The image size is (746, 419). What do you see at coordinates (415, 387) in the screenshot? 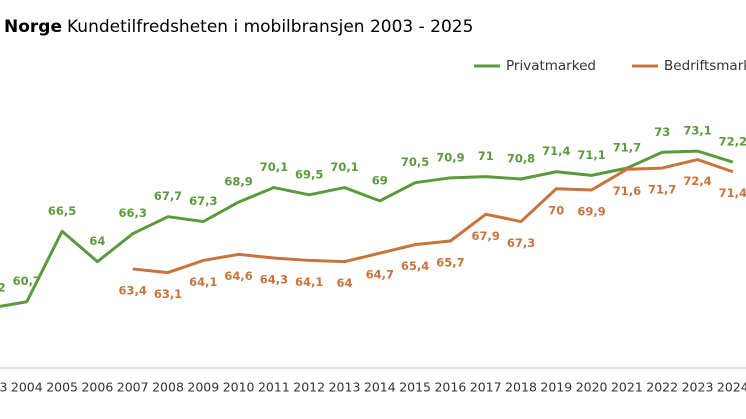
I see `x-tick-label: 2015` at bounding box center [415, 387].